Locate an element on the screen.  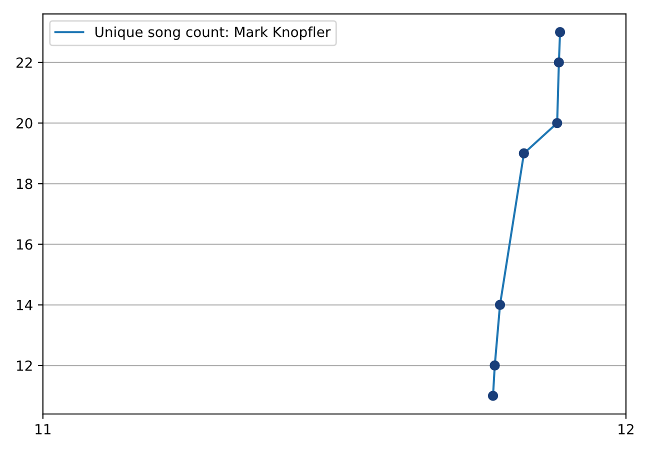
y-tick-label: 22 is located at coordinates (24, 62).